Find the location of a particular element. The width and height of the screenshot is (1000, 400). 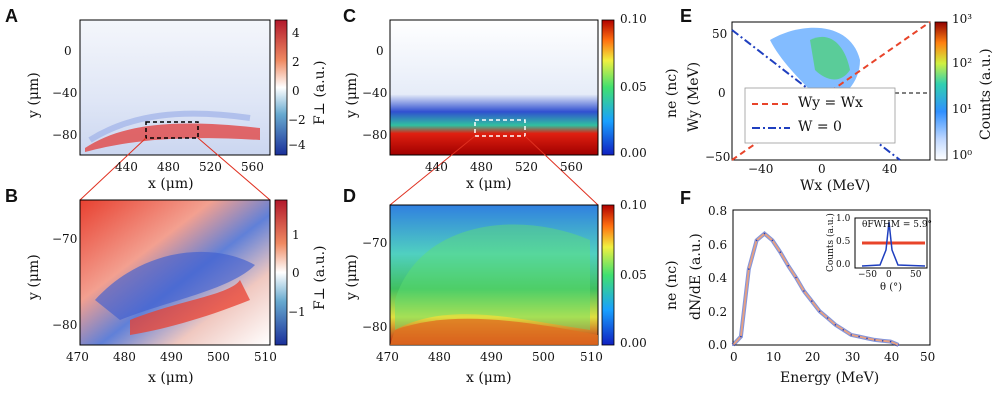

c-xlabel: x (μm) is located at coordinates (489, 184).